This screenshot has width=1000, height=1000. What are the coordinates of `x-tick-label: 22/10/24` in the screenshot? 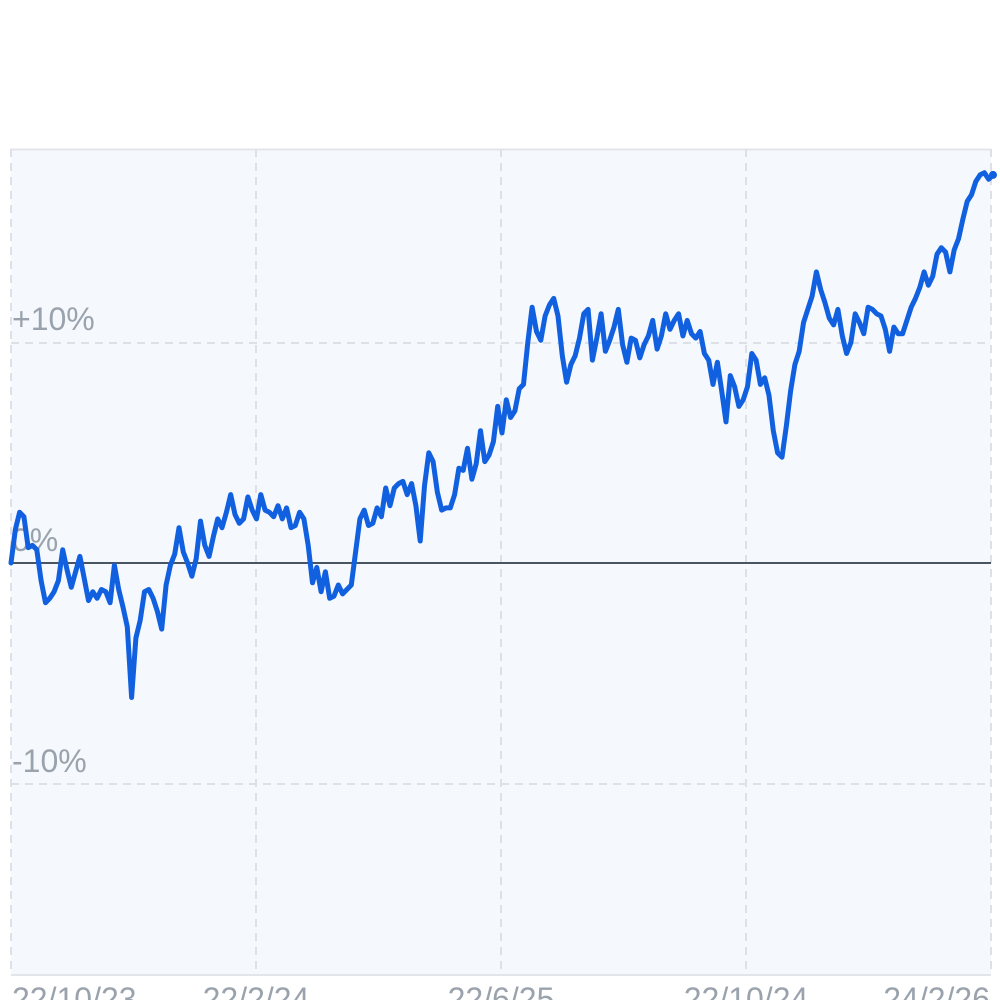 It's located at (746, 990).